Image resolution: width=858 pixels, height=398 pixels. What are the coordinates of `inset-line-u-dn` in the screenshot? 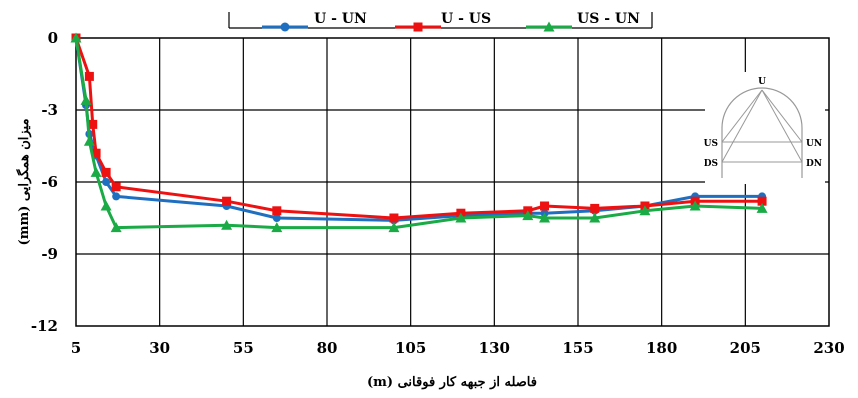 It's located at (782, 126).